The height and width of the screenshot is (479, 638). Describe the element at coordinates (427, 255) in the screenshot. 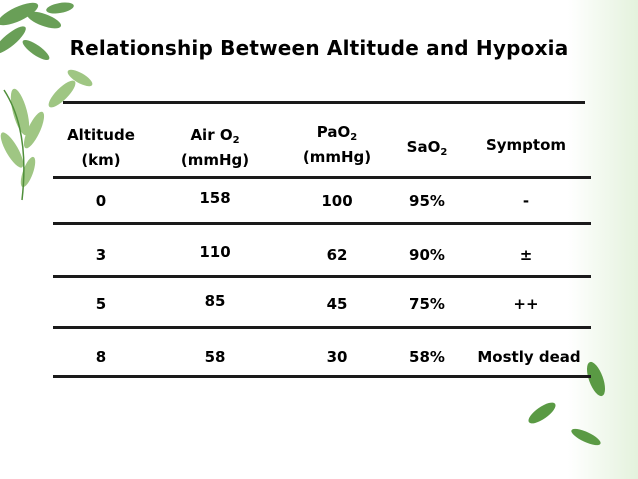

I see `cell-sao2: 90%` at that location.